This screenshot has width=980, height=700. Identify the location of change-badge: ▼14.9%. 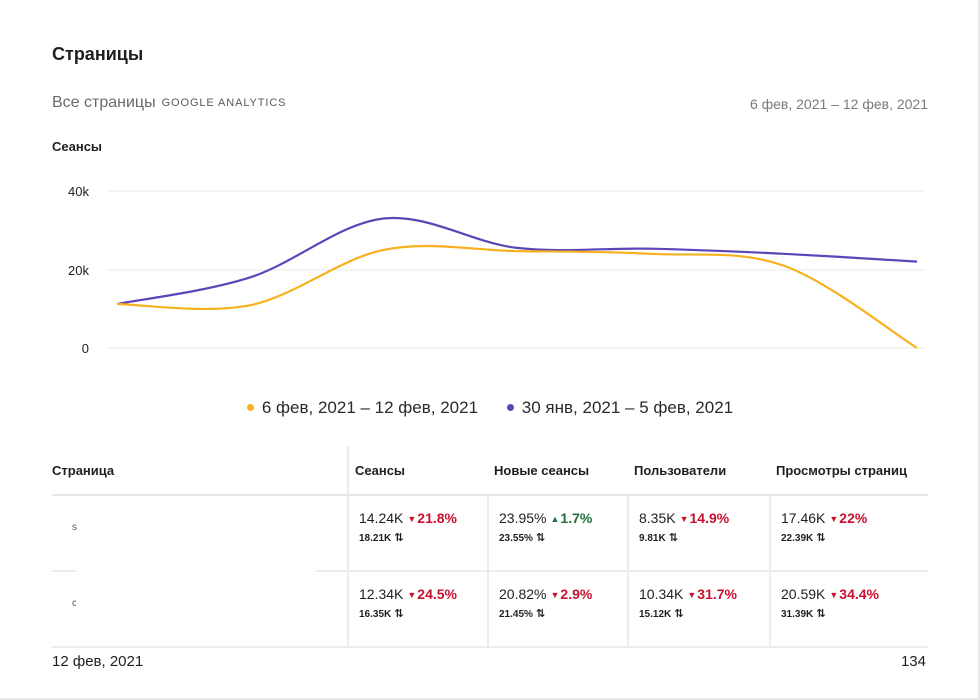
(705, 518).